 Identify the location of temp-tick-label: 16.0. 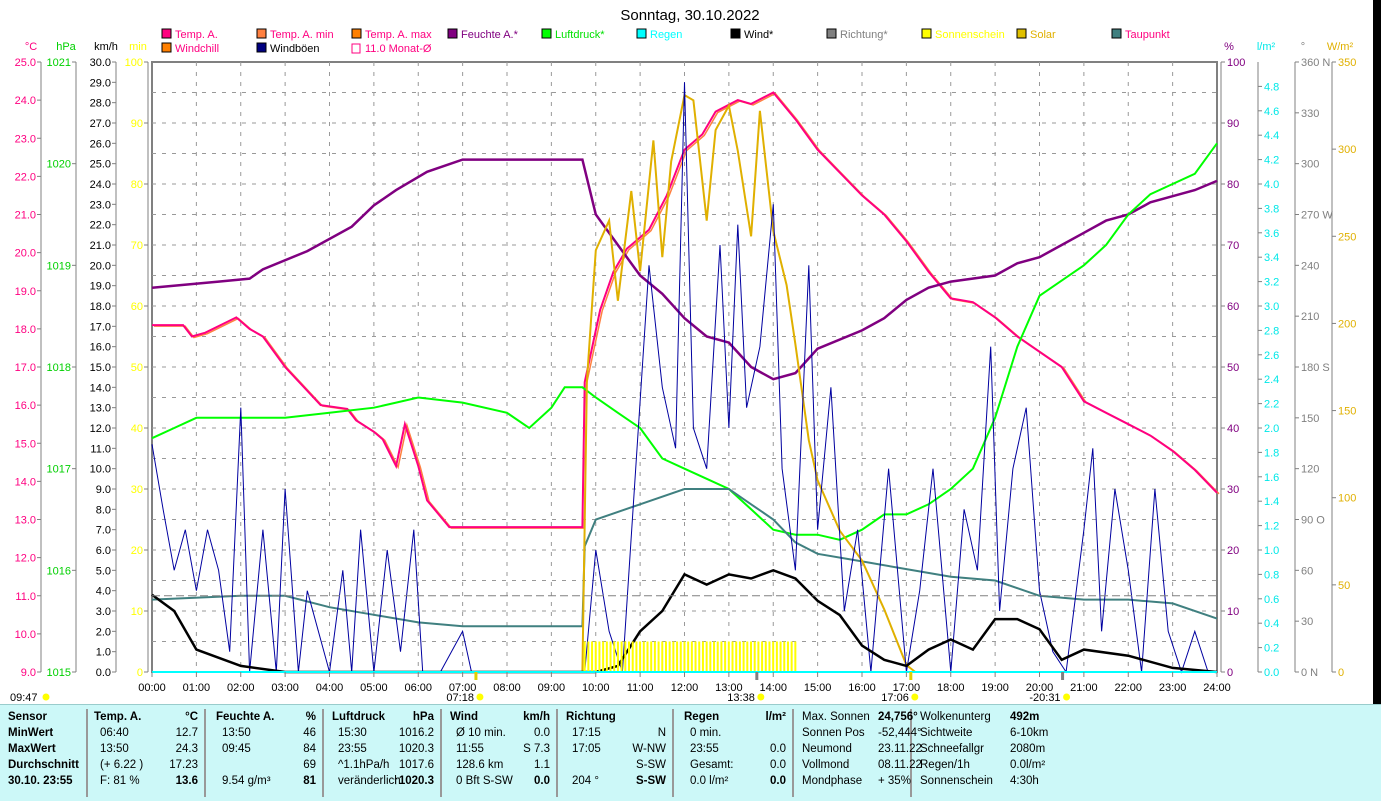
(25, 406).